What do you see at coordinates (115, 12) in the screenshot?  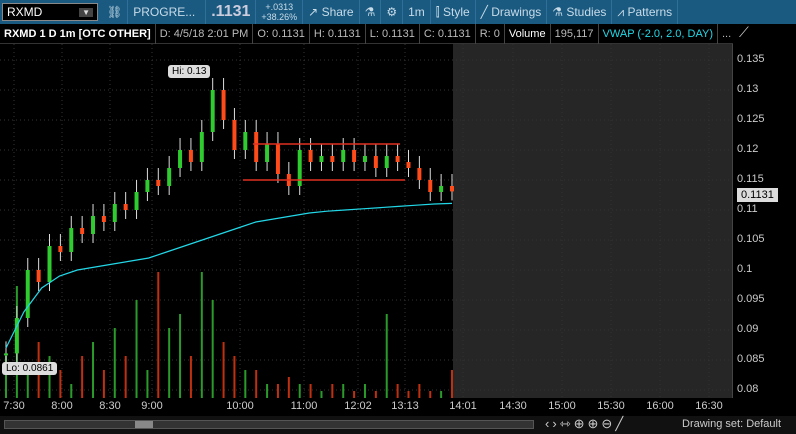 I see `link-icon: ⛓` at bounding box center [115, 12].